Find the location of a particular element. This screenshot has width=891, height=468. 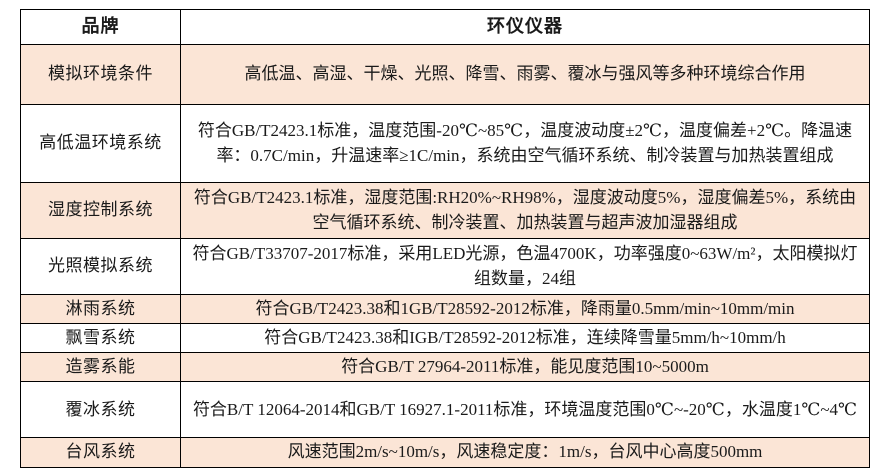

row-label-light-simulation-system: 光照模拟系统 is located at coordinates (100, 266).